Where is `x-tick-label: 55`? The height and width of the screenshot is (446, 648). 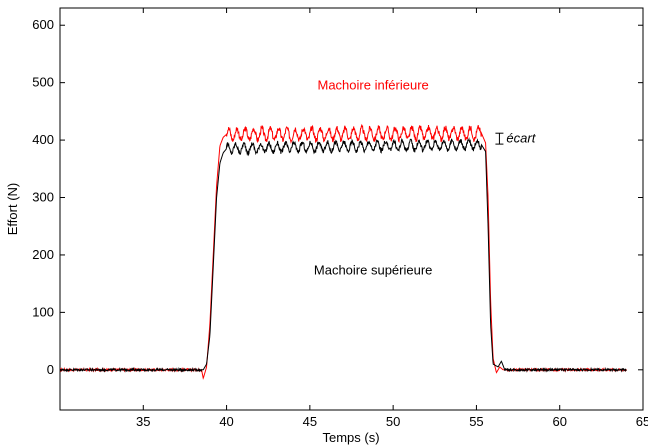
x-tick-label: 55 is located at coordinates (476, 421).